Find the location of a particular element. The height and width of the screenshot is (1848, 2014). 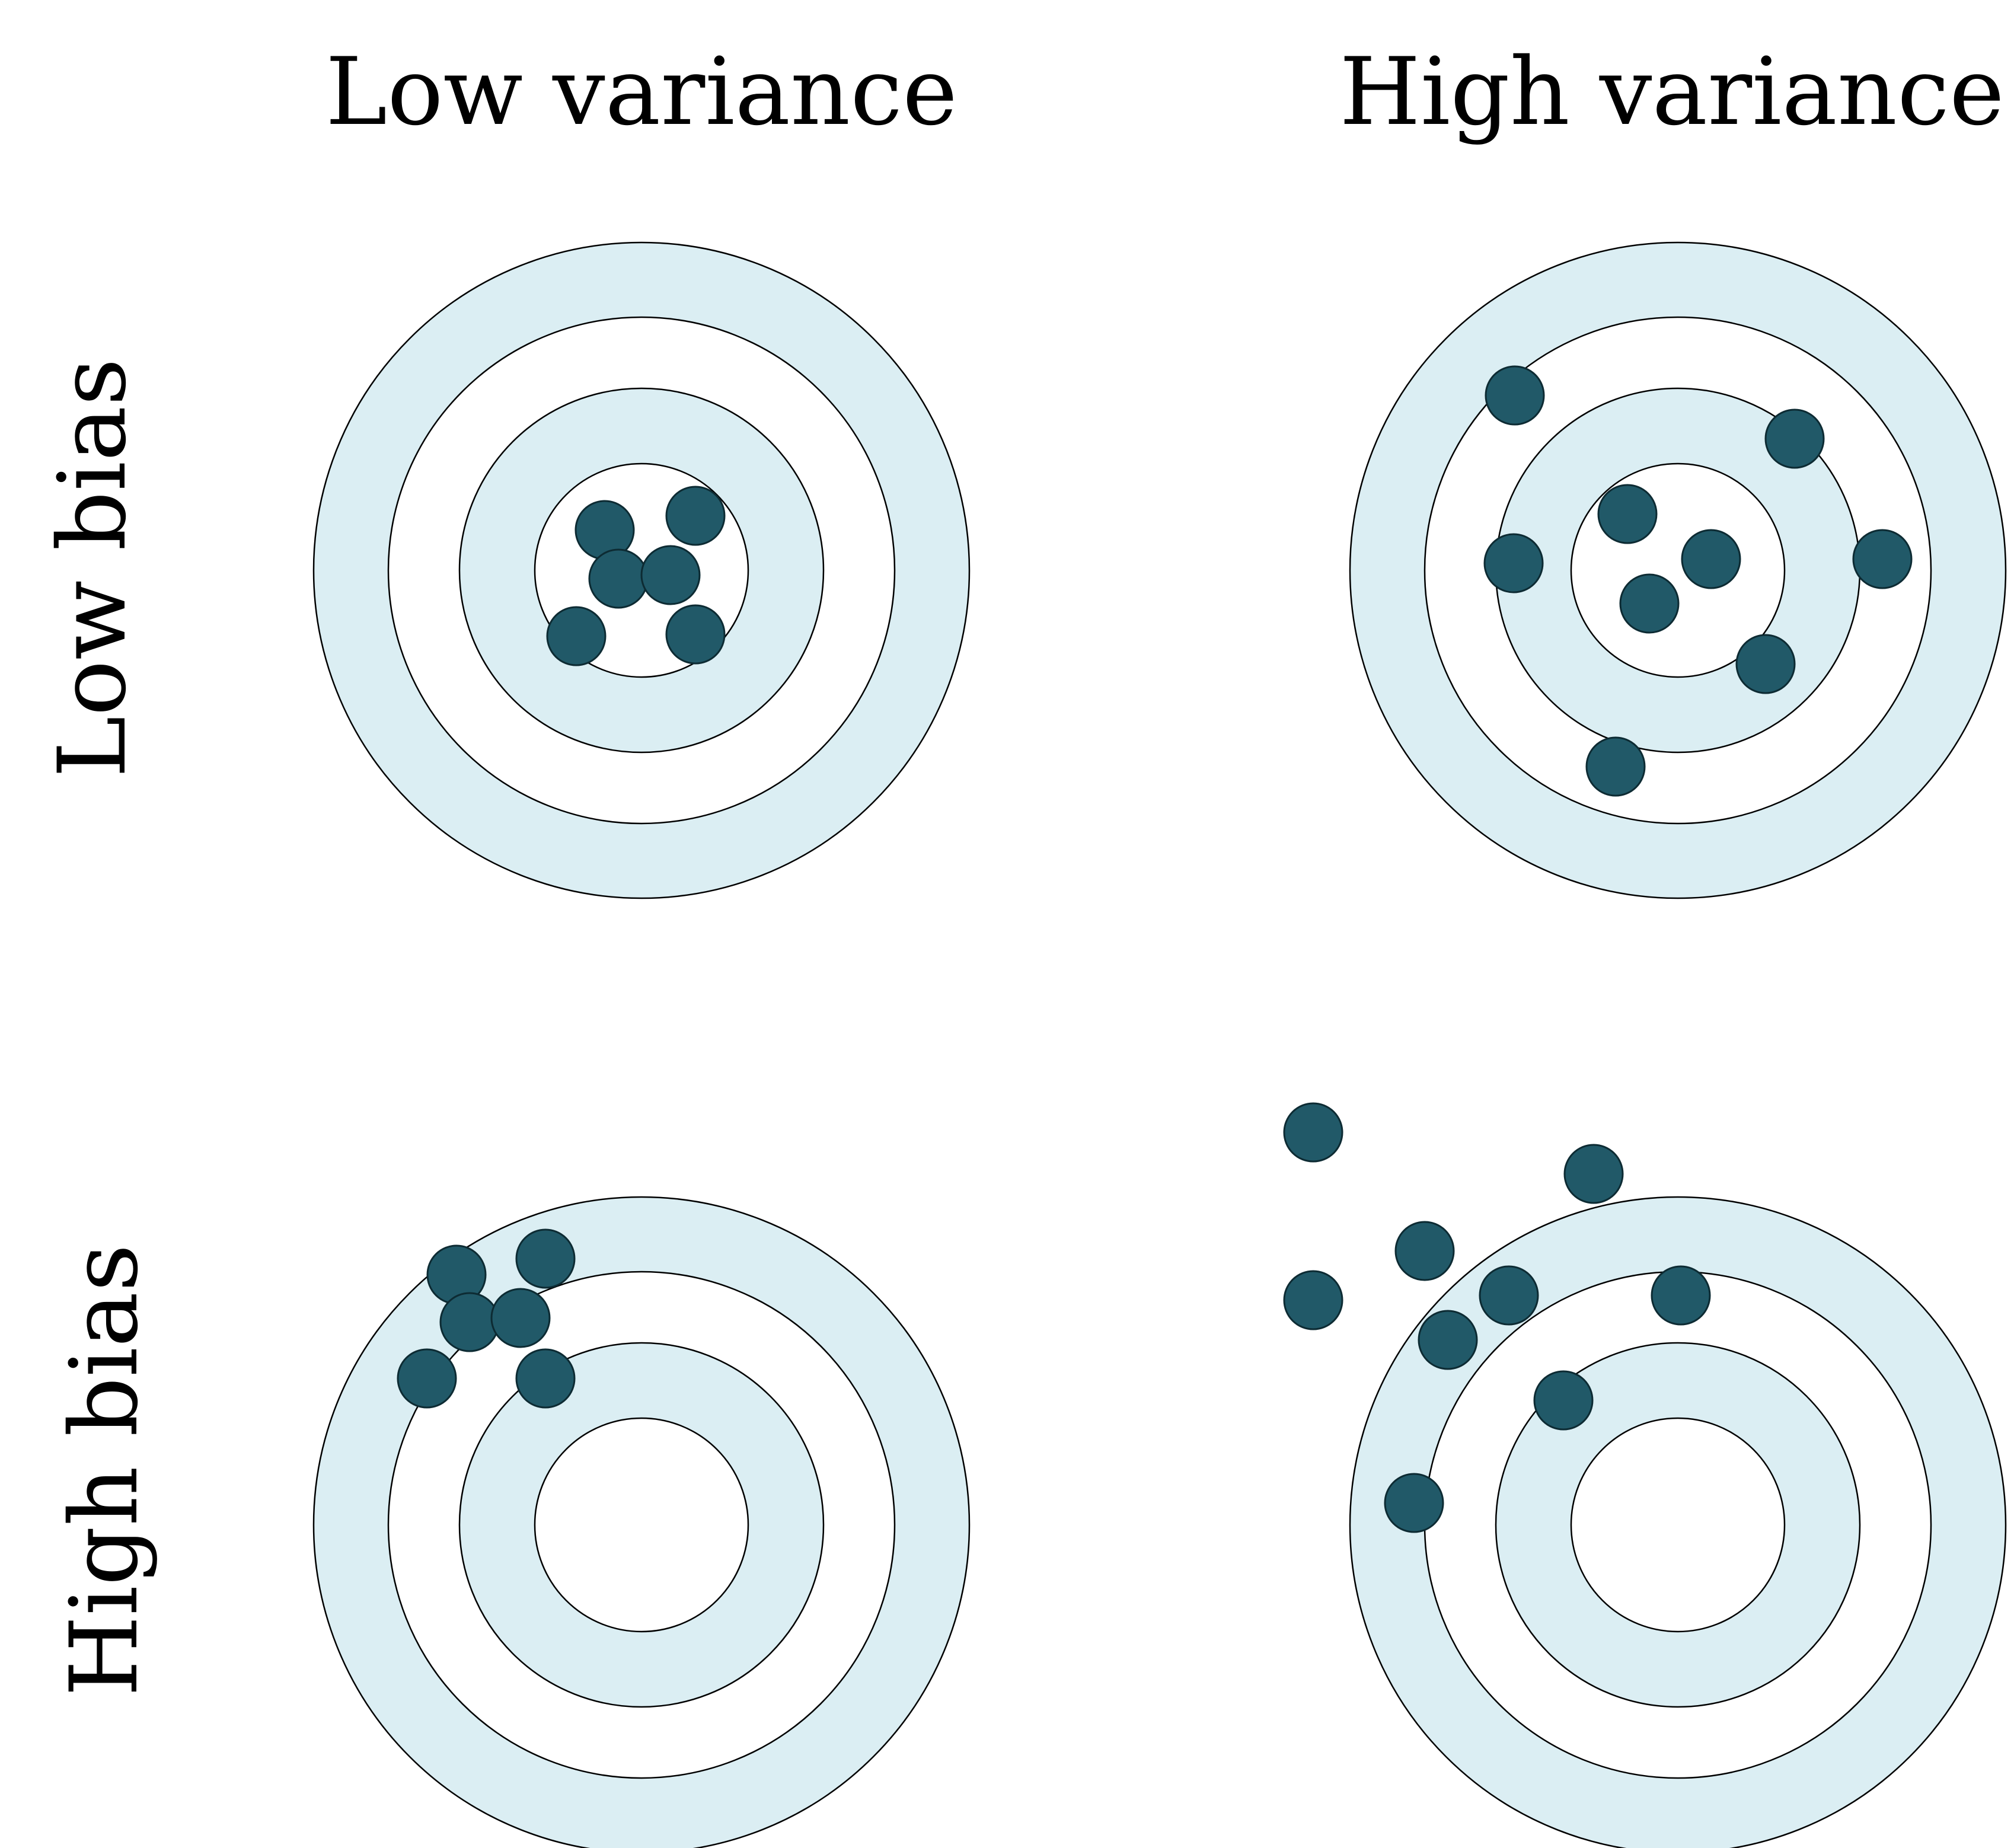

target-low-bias-high-variance is located at coordinates (1678, 570).